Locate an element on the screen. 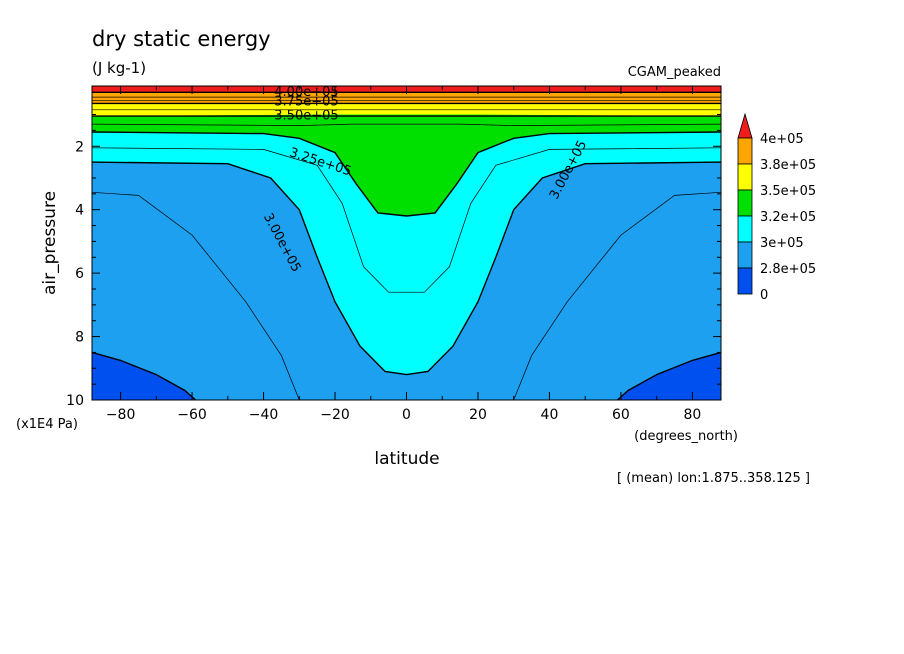 The height and width of the screenshot is (654, 904). y-tick-label: 8 is located at coordinates (79, 338).